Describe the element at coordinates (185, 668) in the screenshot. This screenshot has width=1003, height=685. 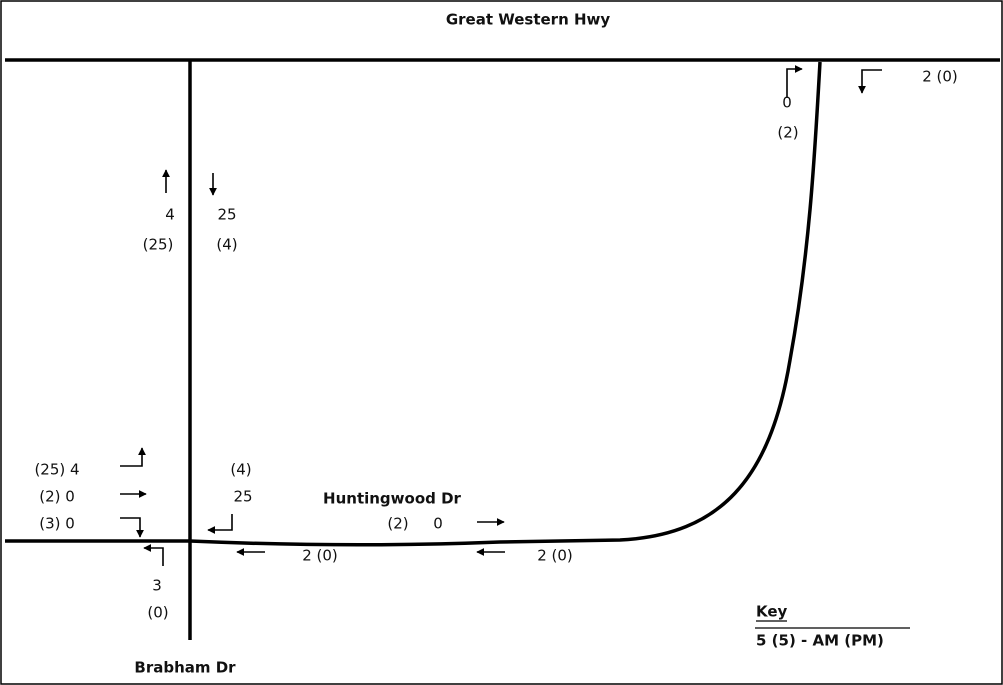
I see `road-name: Brabham Dr` at that location.